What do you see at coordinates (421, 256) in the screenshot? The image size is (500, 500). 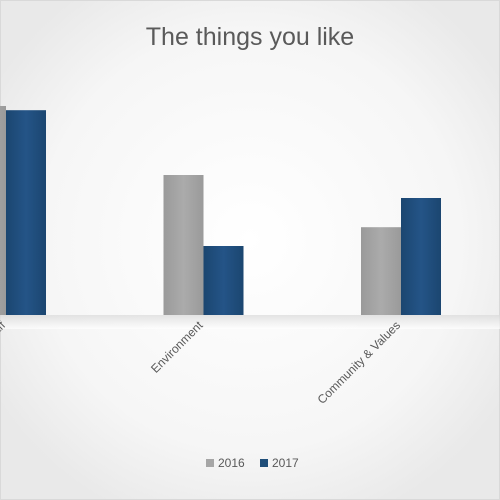 I see `bar-community-and-values-2017` at bounding box center [421, 256].